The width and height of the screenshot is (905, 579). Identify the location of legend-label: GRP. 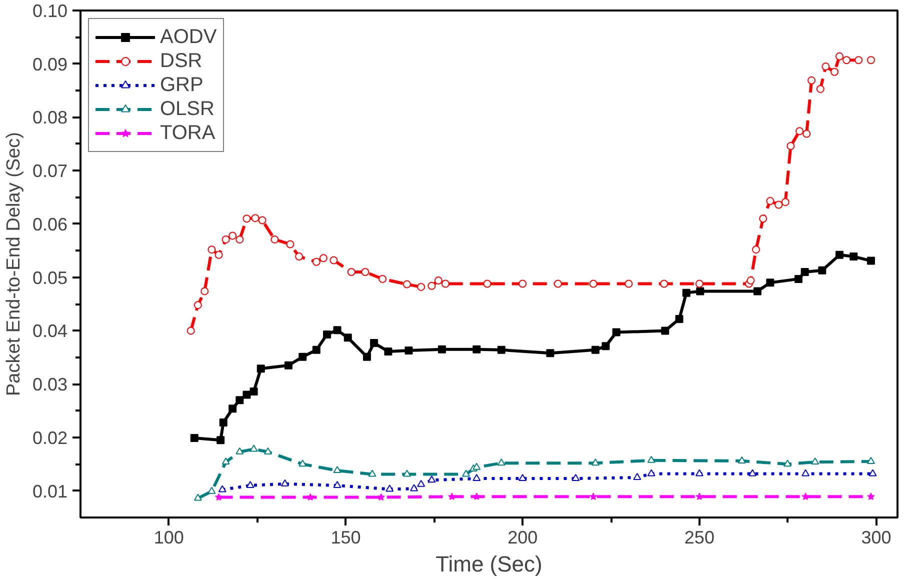
(182, 85).